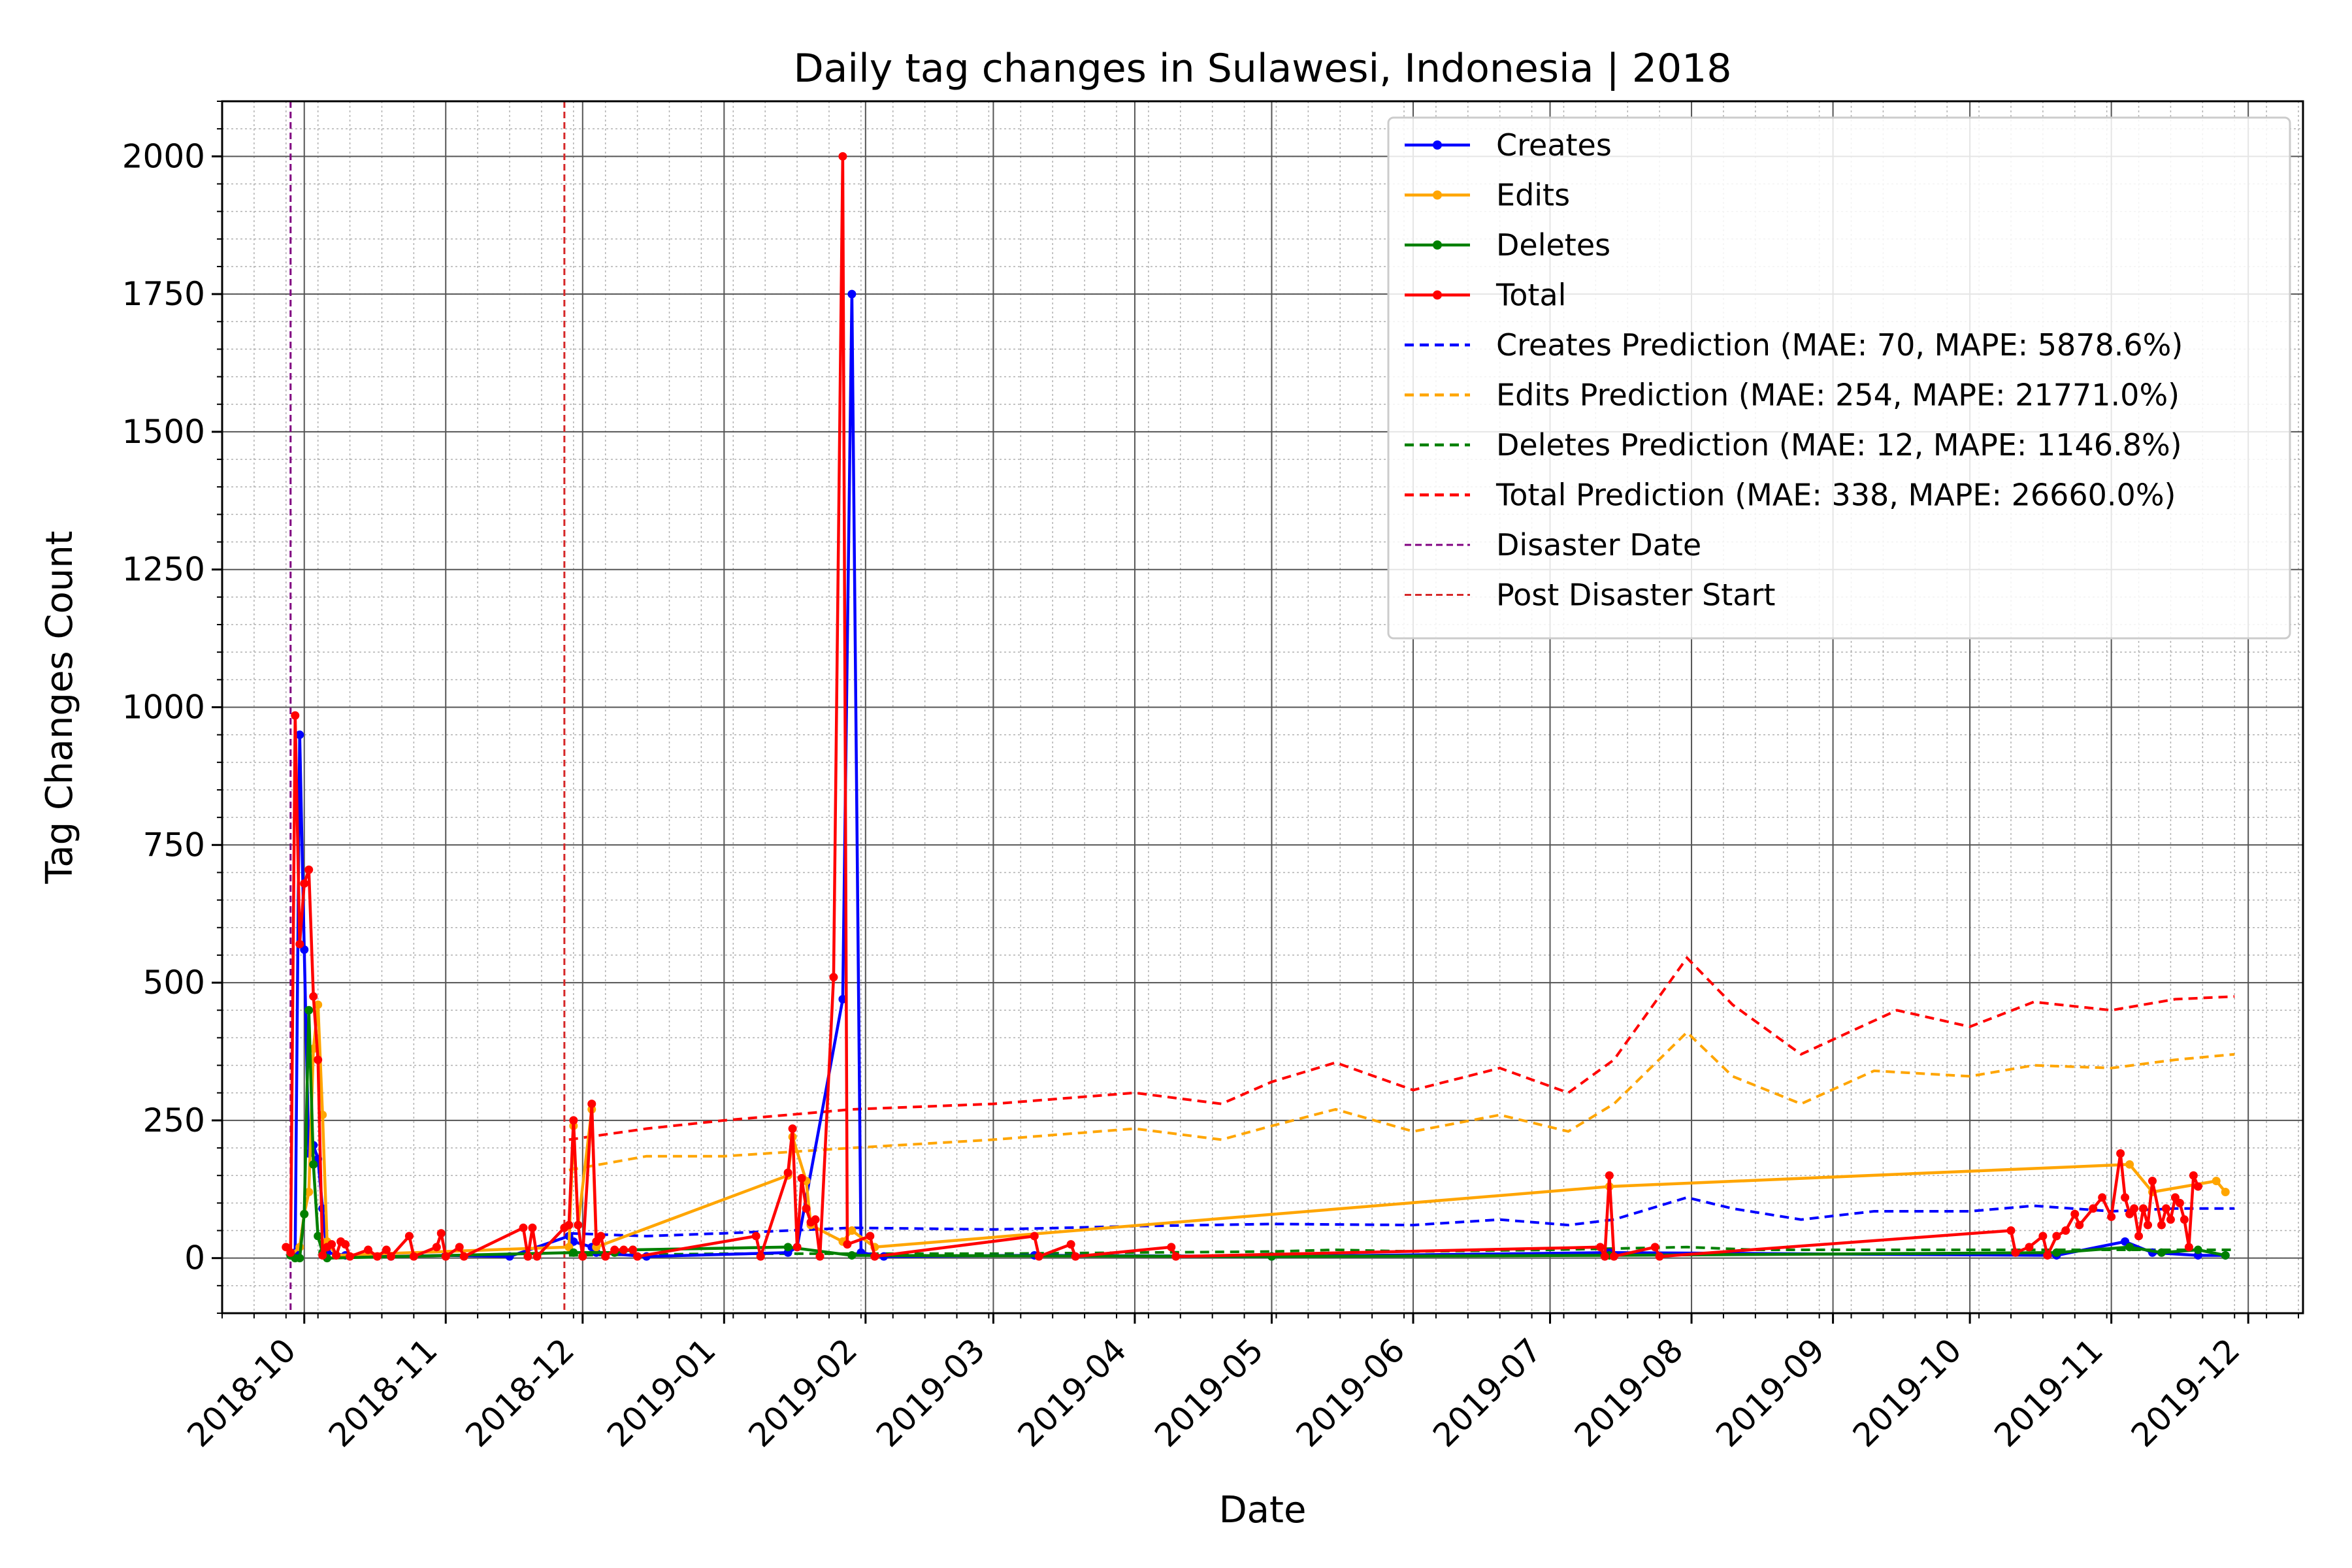 The height and width of the screenshot is (1568, 2352). What do you see at coordinates (1590, 595) in the screenshot?
I see `legend-item-post-disaster-start: Post Disaster Start` at bounding box center [1590, 595].